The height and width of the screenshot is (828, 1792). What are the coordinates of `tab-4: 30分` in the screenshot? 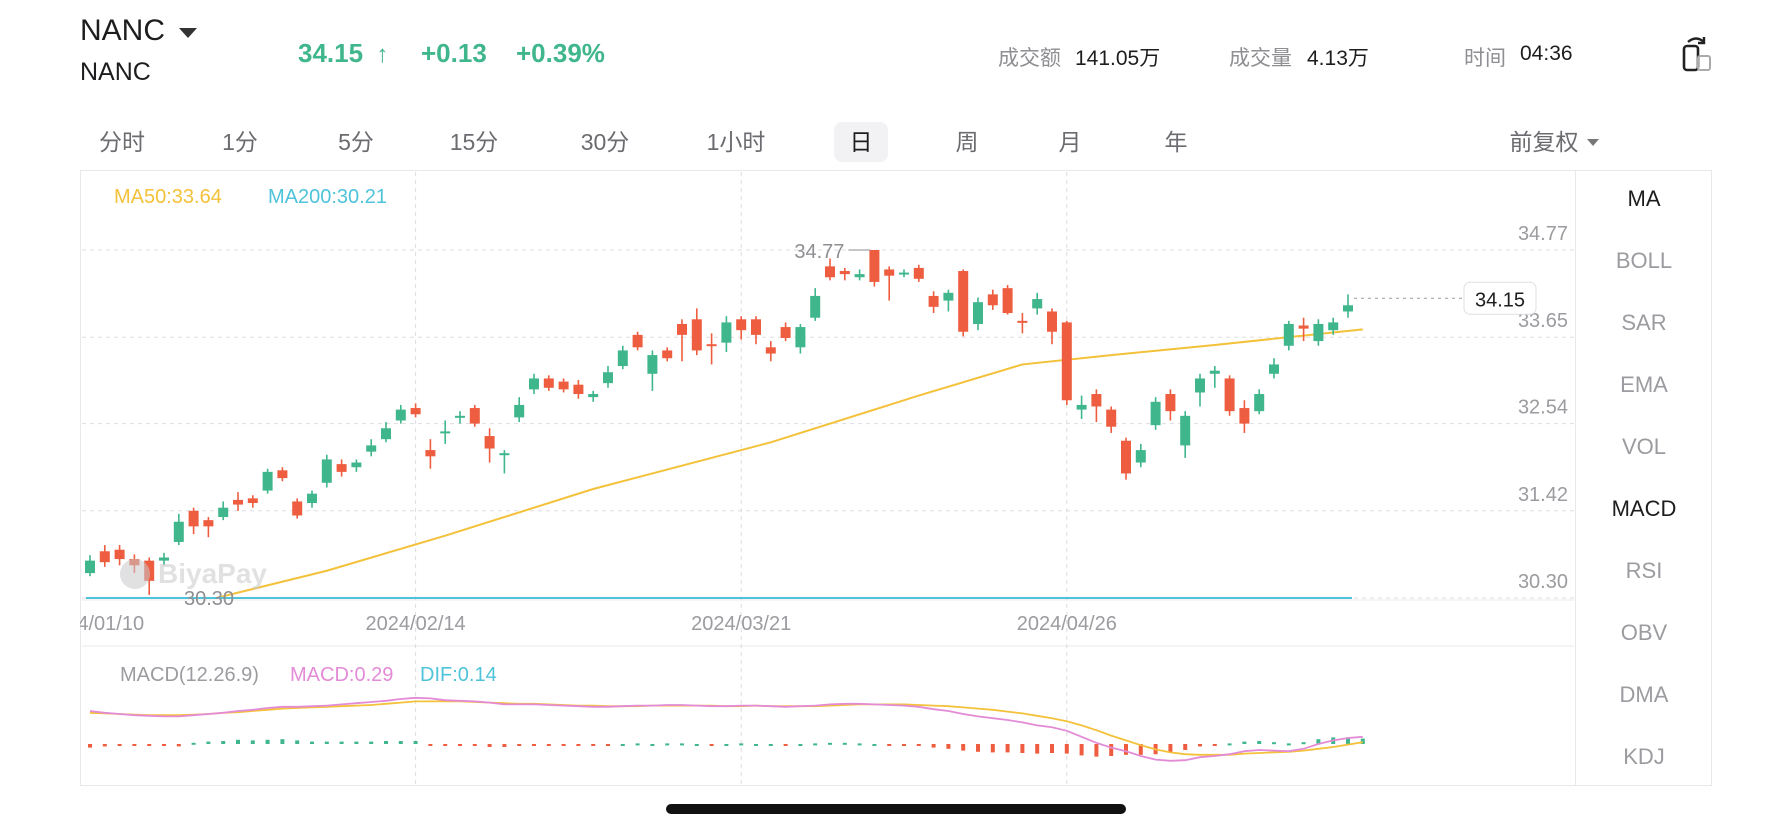 It's located at (605, 142).